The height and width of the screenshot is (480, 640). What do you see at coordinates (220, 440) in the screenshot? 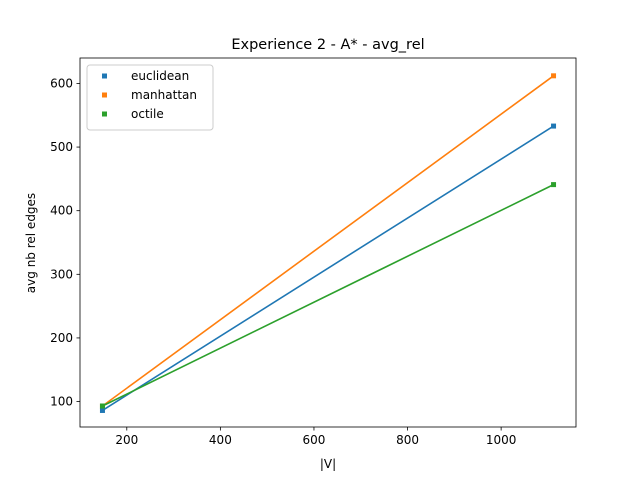
I see `x-tick-label-400: 400` at bounding box center [220, 440].